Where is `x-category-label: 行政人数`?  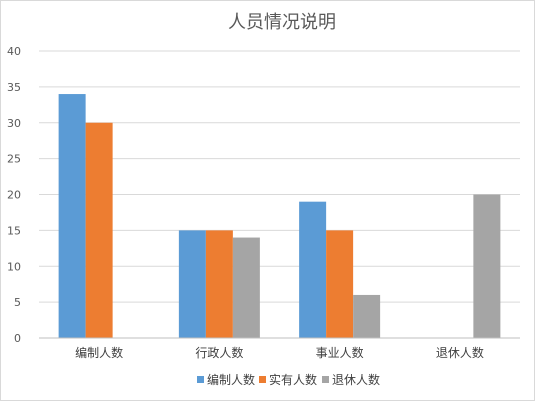
x-category-label: 行政人数 is located at coordinates (219, 352).